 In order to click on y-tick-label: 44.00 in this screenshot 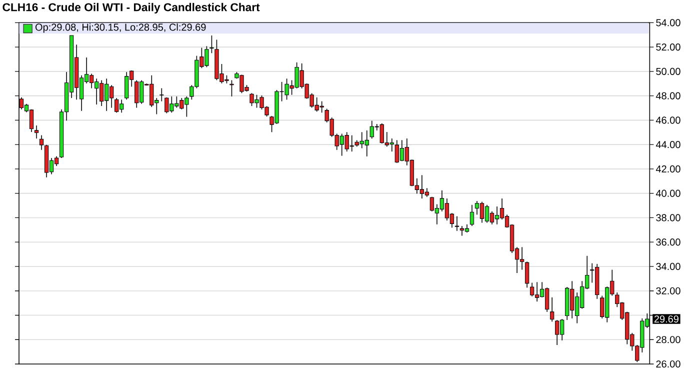, I will do `click(668, 144)`.